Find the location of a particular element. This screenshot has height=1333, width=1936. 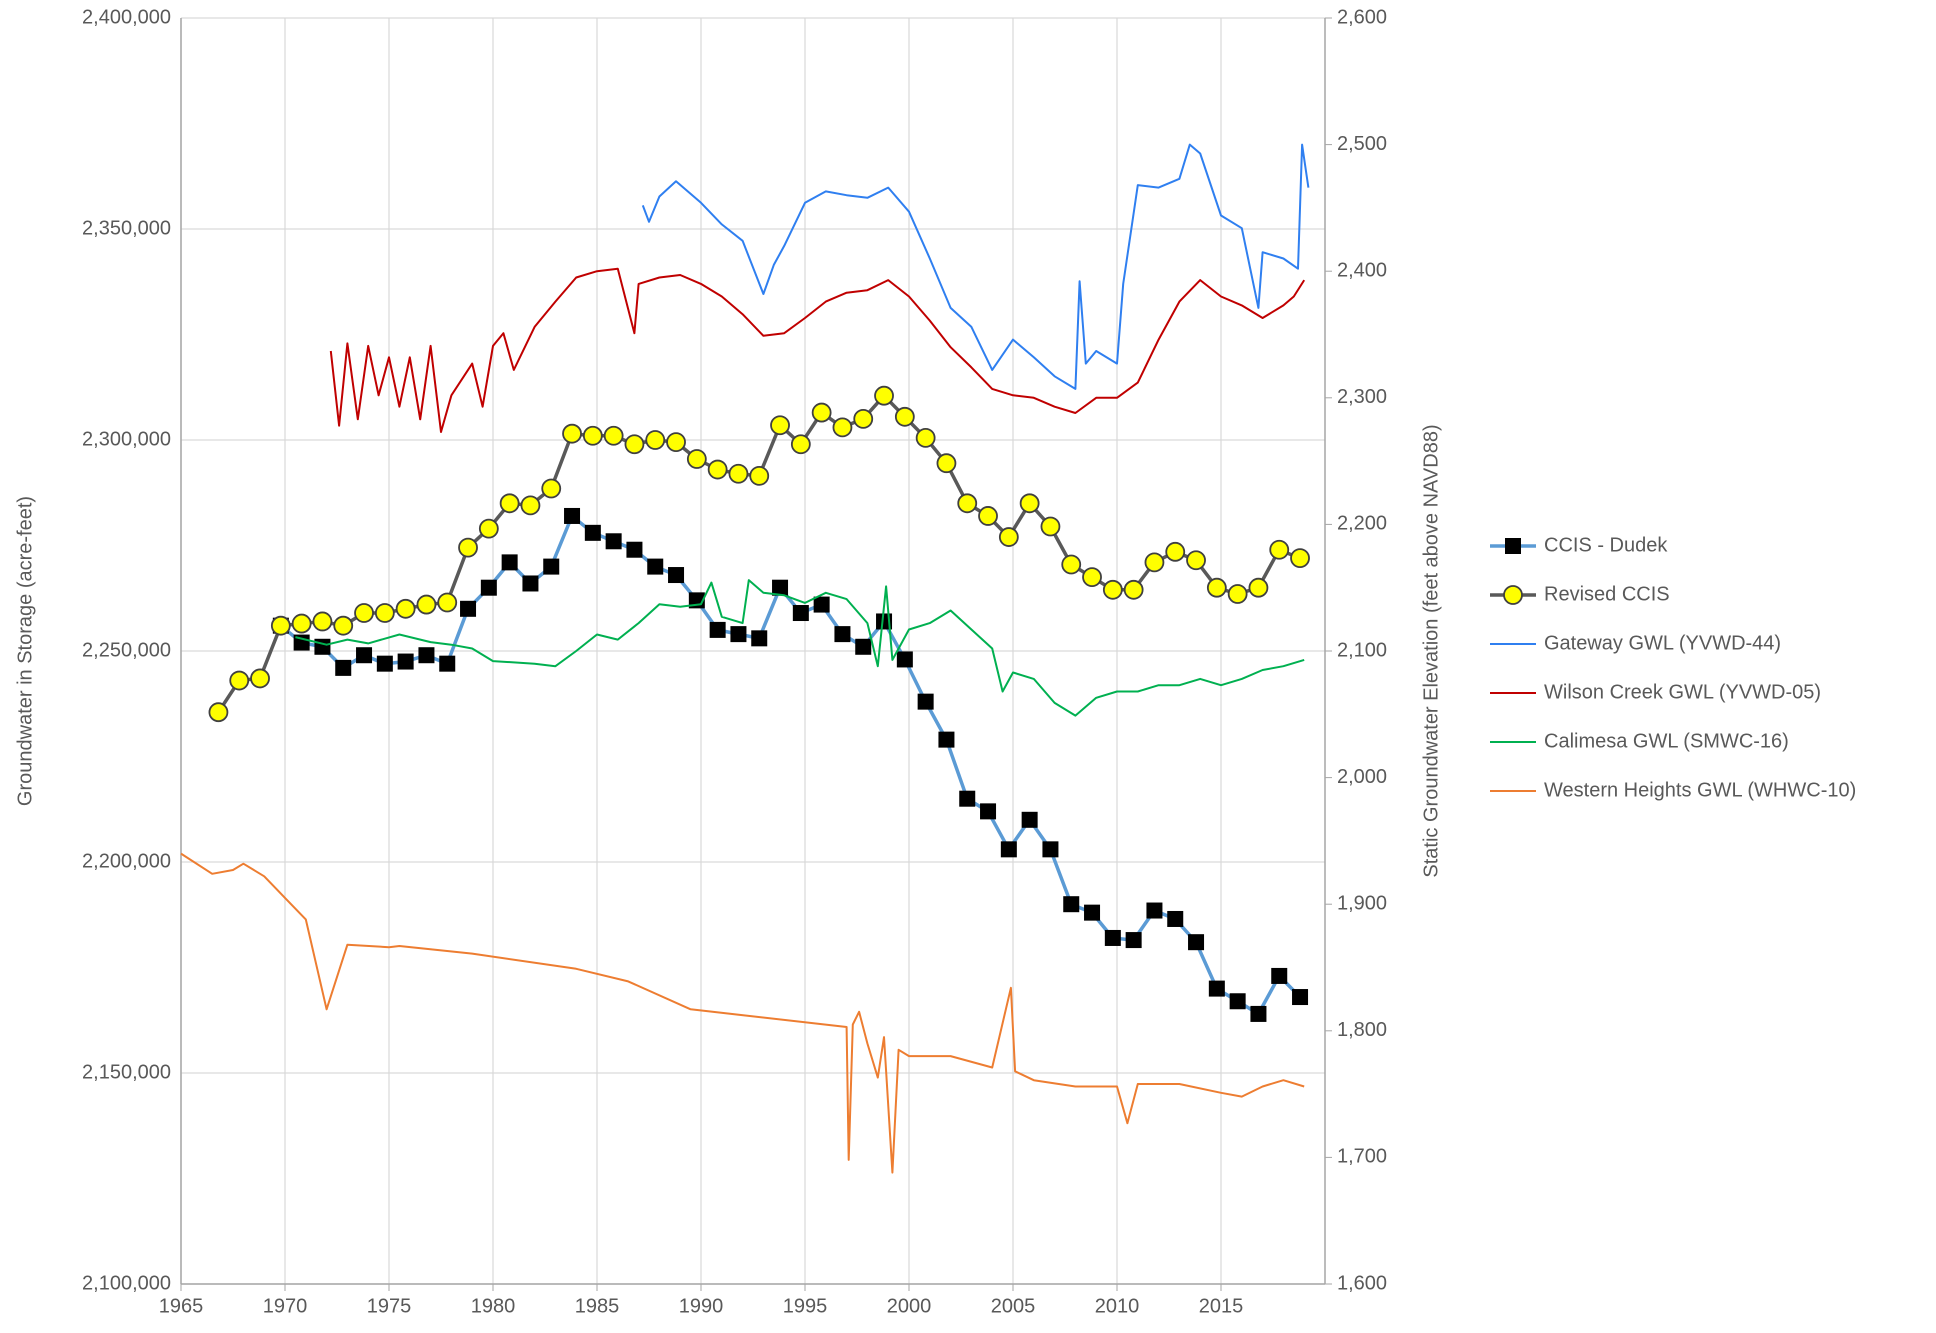

series-line is located at coordinates (975, 266).